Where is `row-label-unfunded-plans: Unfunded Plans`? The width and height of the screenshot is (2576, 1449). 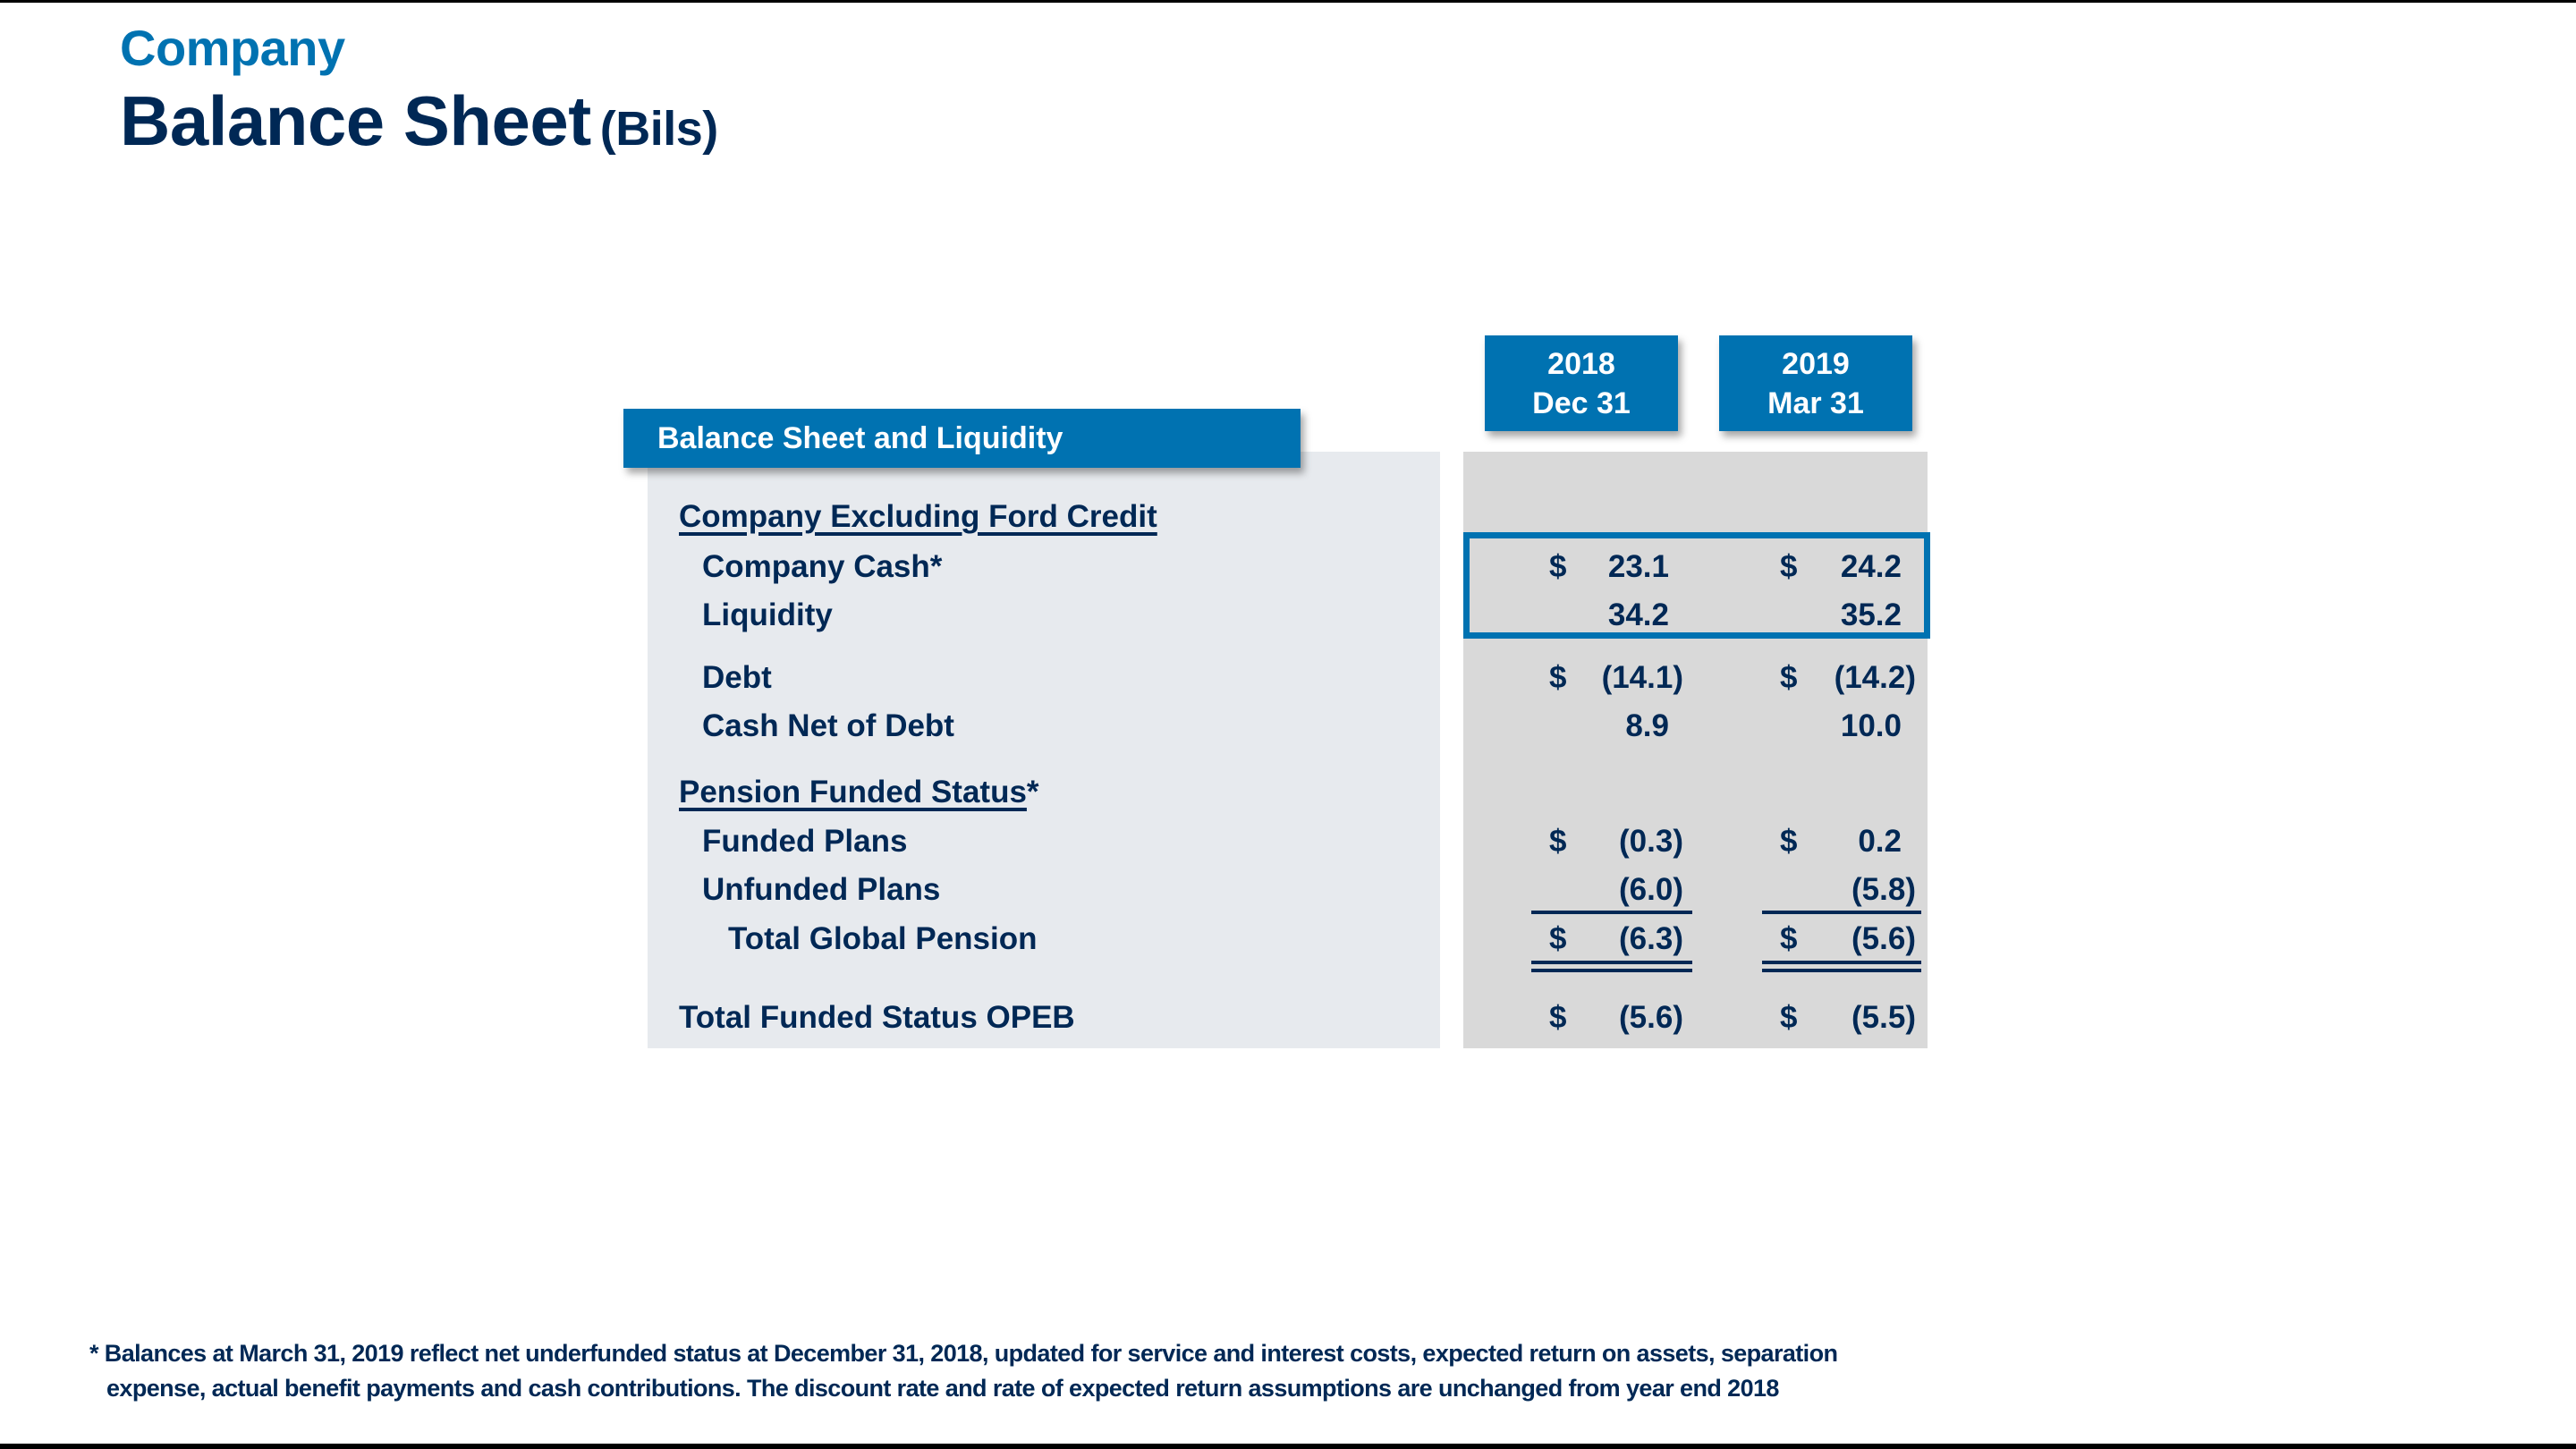
row-label-unfunded-plans: Unfunded Plans is located at coordinates (821, 889).